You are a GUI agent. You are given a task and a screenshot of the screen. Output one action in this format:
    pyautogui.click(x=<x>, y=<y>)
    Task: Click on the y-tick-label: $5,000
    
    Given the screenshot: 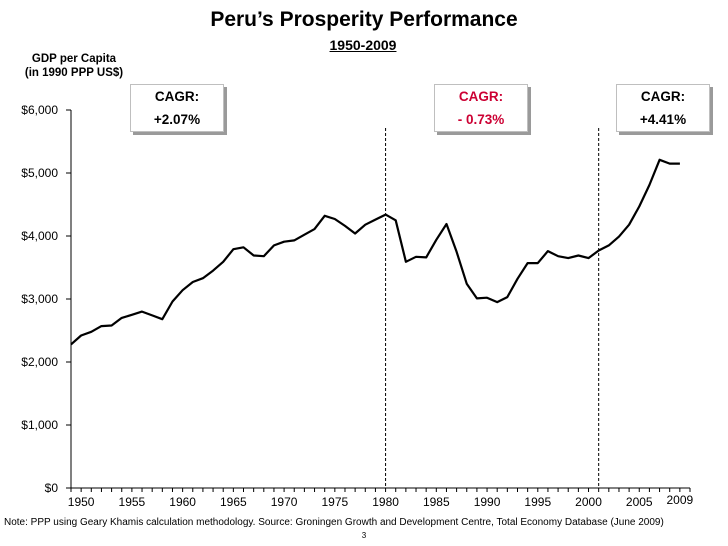 What is the action you would take?
    pyautogui.click(x=39, y=173)
    